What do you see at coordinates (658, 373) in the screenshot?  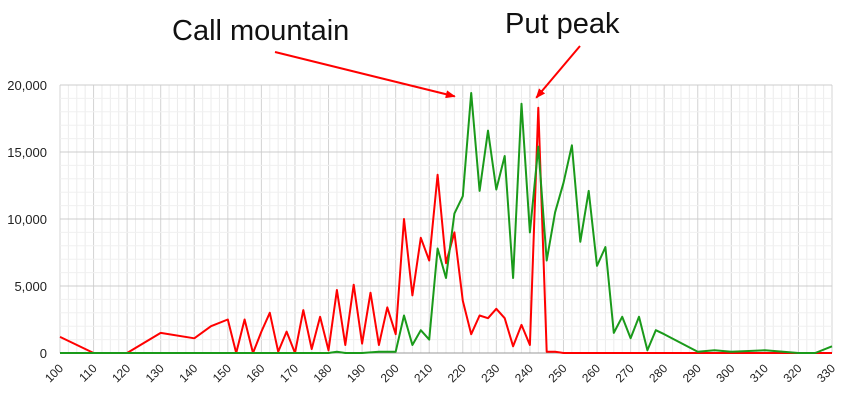 I see `x-tick-label: 280` at bounding box center [658, 373].